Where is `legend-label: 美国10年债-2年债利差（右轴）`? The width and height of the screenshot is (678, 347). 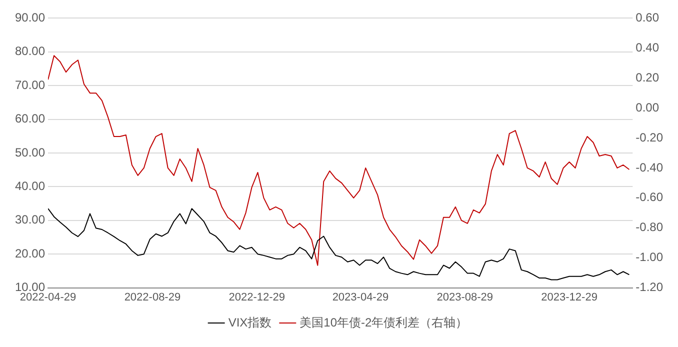
legend-label: 美国10年债-2年债利差（右轴） is located at coordinates (384, 322).